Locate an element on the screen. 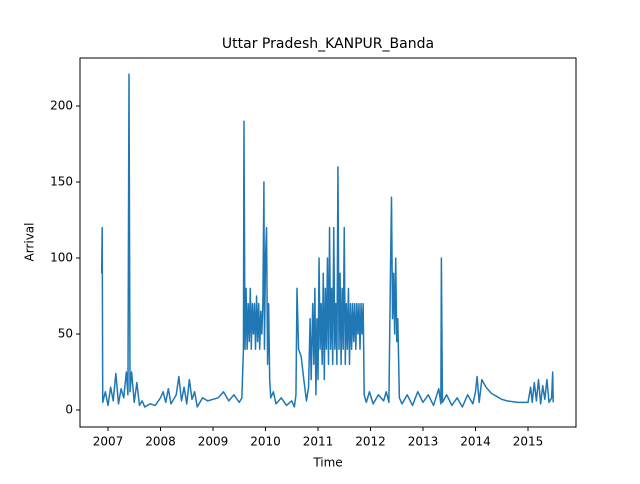  y-tick-label: 200 is located at coordinates (61, 106).